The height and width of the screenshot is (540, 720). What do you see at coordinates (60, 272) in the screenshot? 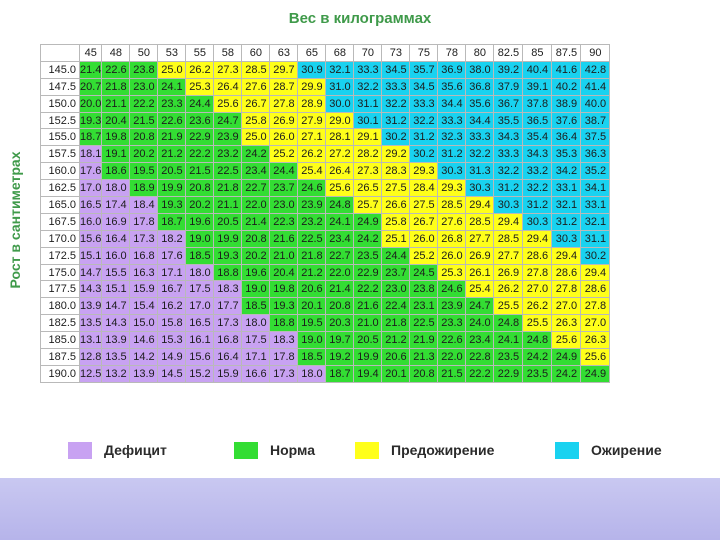
I see `height-tick-label: 175.0` at bounding box center [60, 272].